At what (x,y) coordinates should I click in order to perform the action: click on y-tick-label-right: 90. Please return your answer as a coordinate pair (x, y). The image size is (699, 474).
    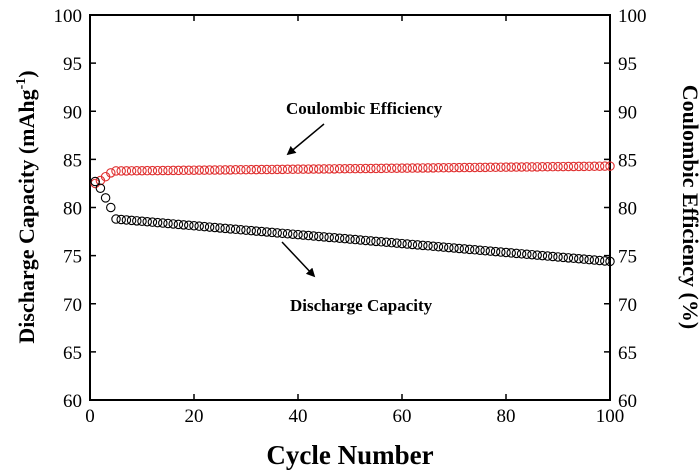
    Looking at the image, I should click on (627, 112).